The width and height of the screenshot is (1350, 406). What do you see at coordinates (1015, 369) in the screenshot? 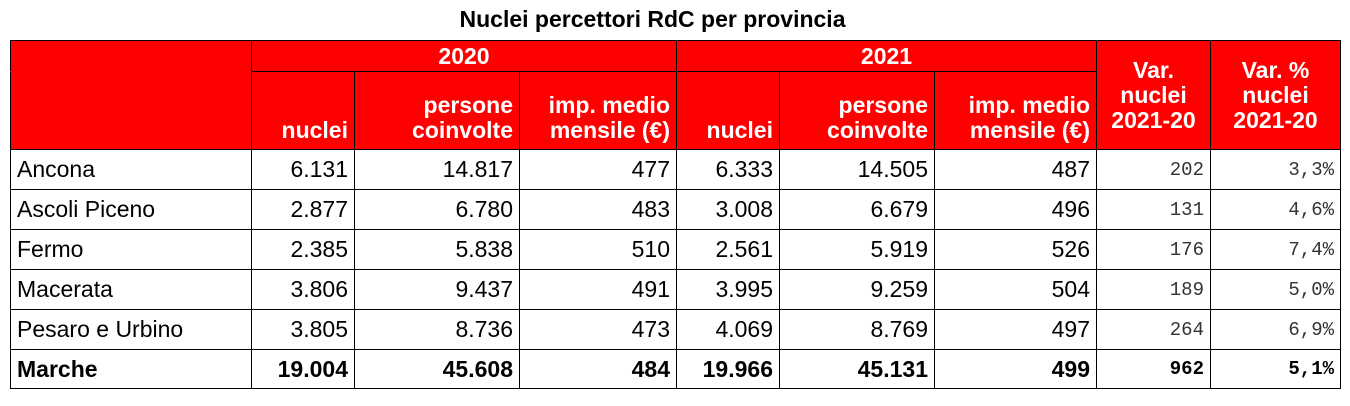
I see `cell-imp-2021-total: 499` at bounding box center [1015, 369].